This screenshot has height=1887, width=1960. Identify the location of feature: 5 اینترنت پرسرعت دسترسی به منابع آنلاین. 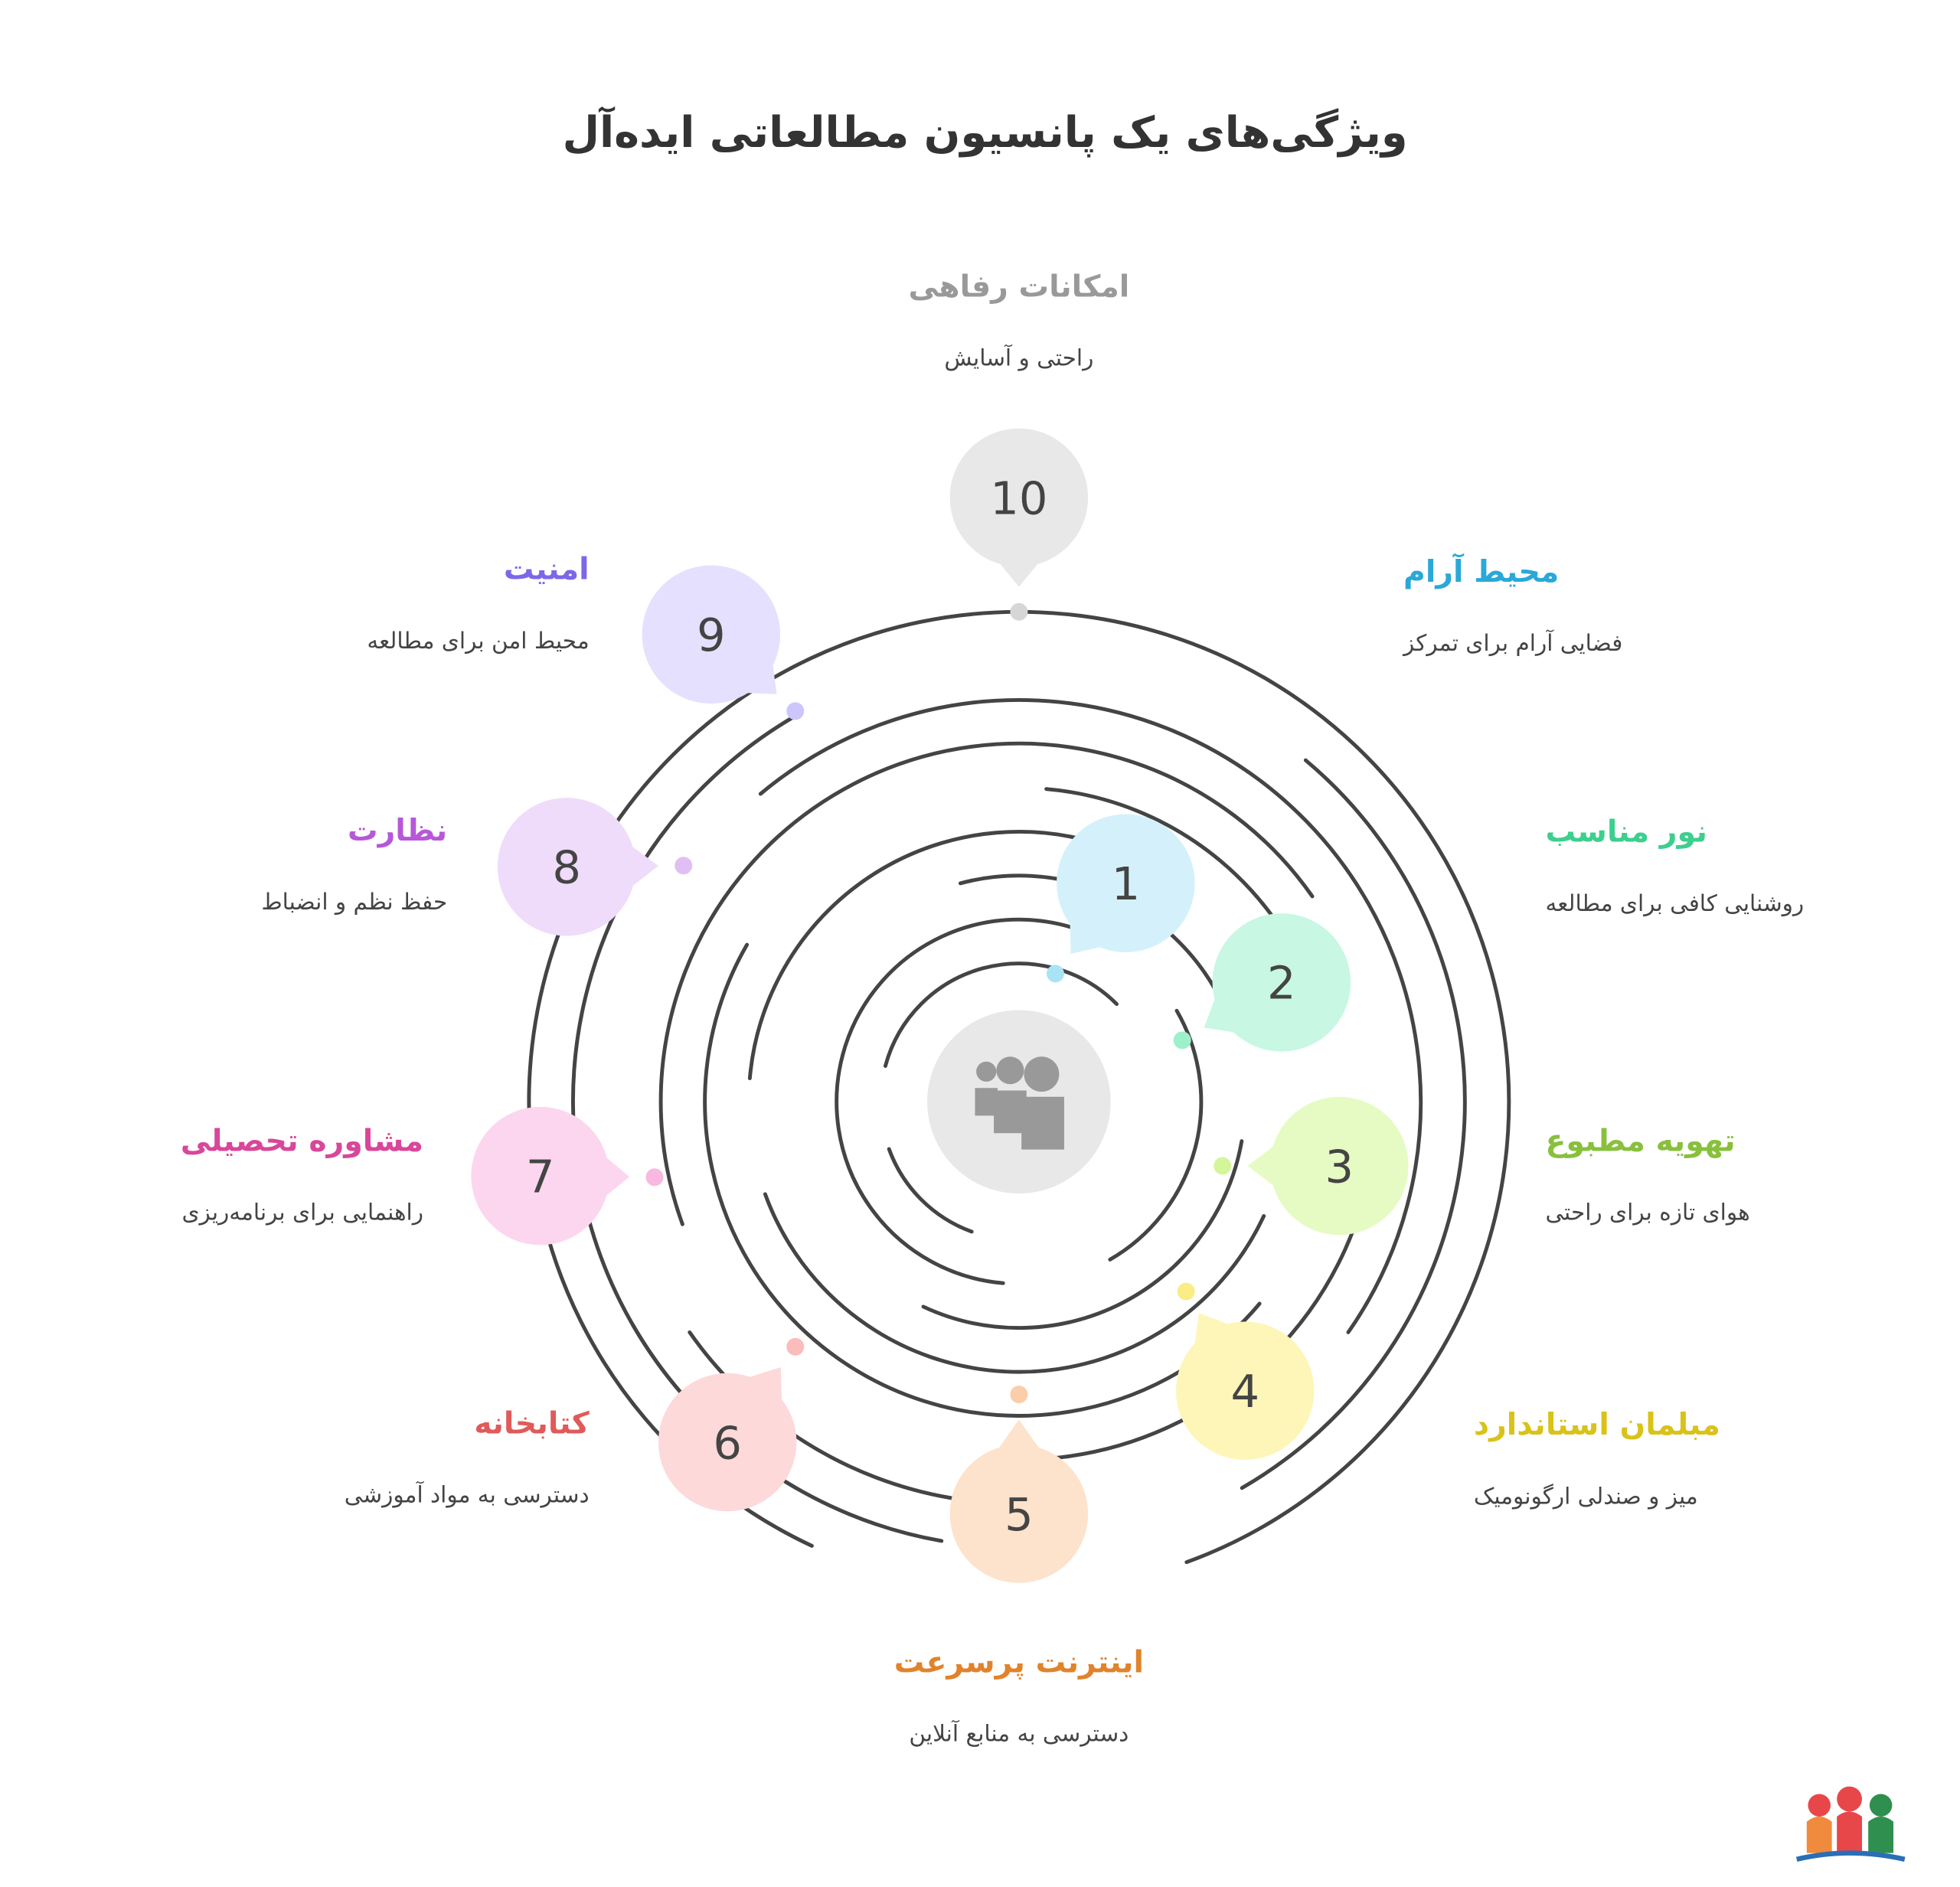
(1019, 1567).